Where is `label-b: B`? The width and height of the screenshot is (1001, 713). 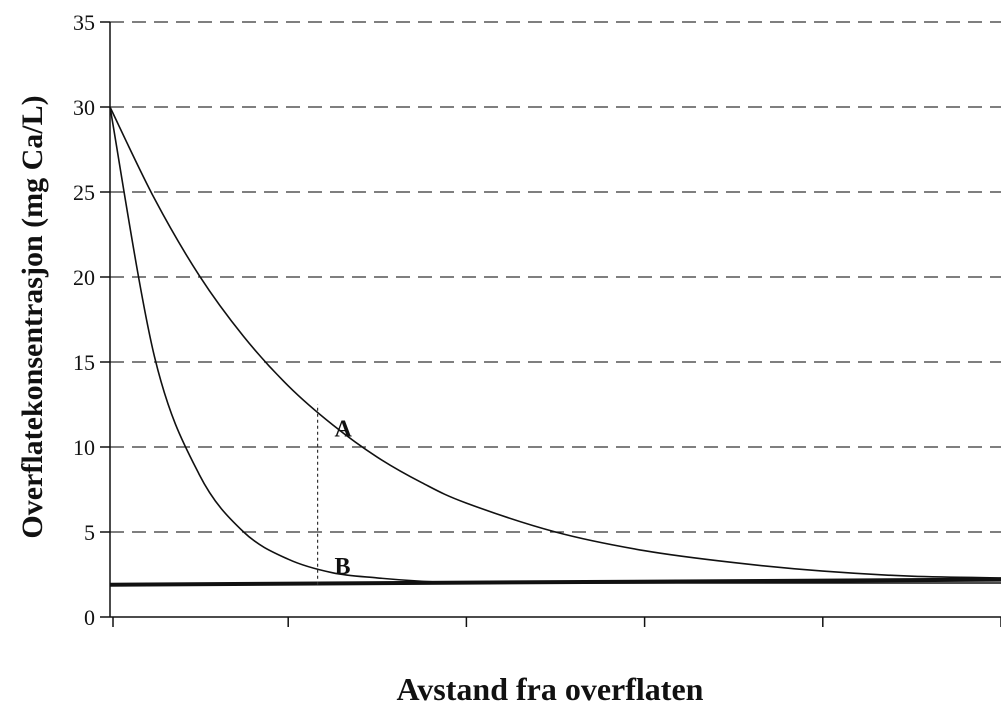
label-b: B is located at coordinates (343, 567).